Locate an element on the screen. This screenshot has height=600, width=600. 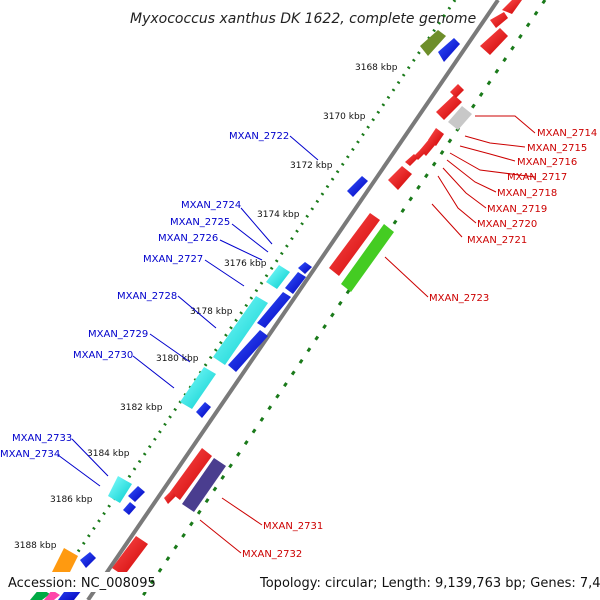
gene-label-mxan-2714: MXAN_2714 is located at coordinates (567, 133).